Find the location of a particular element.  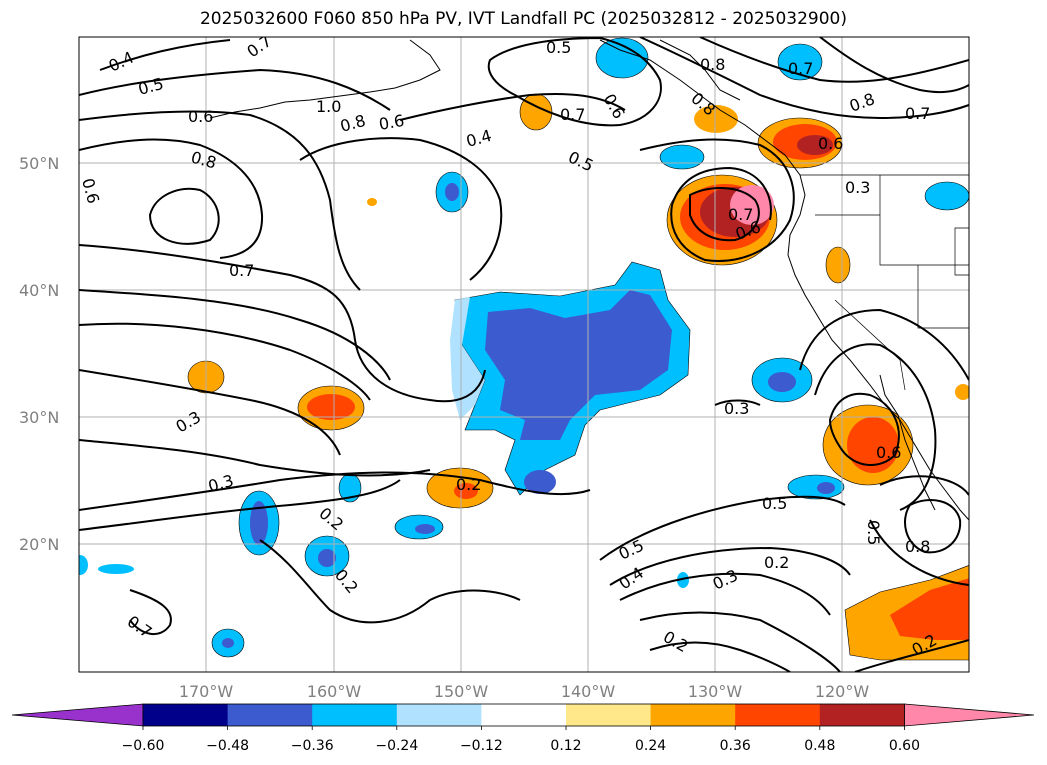

colorbar-tick-label: 0.12 is located at coordinates (565, 746).